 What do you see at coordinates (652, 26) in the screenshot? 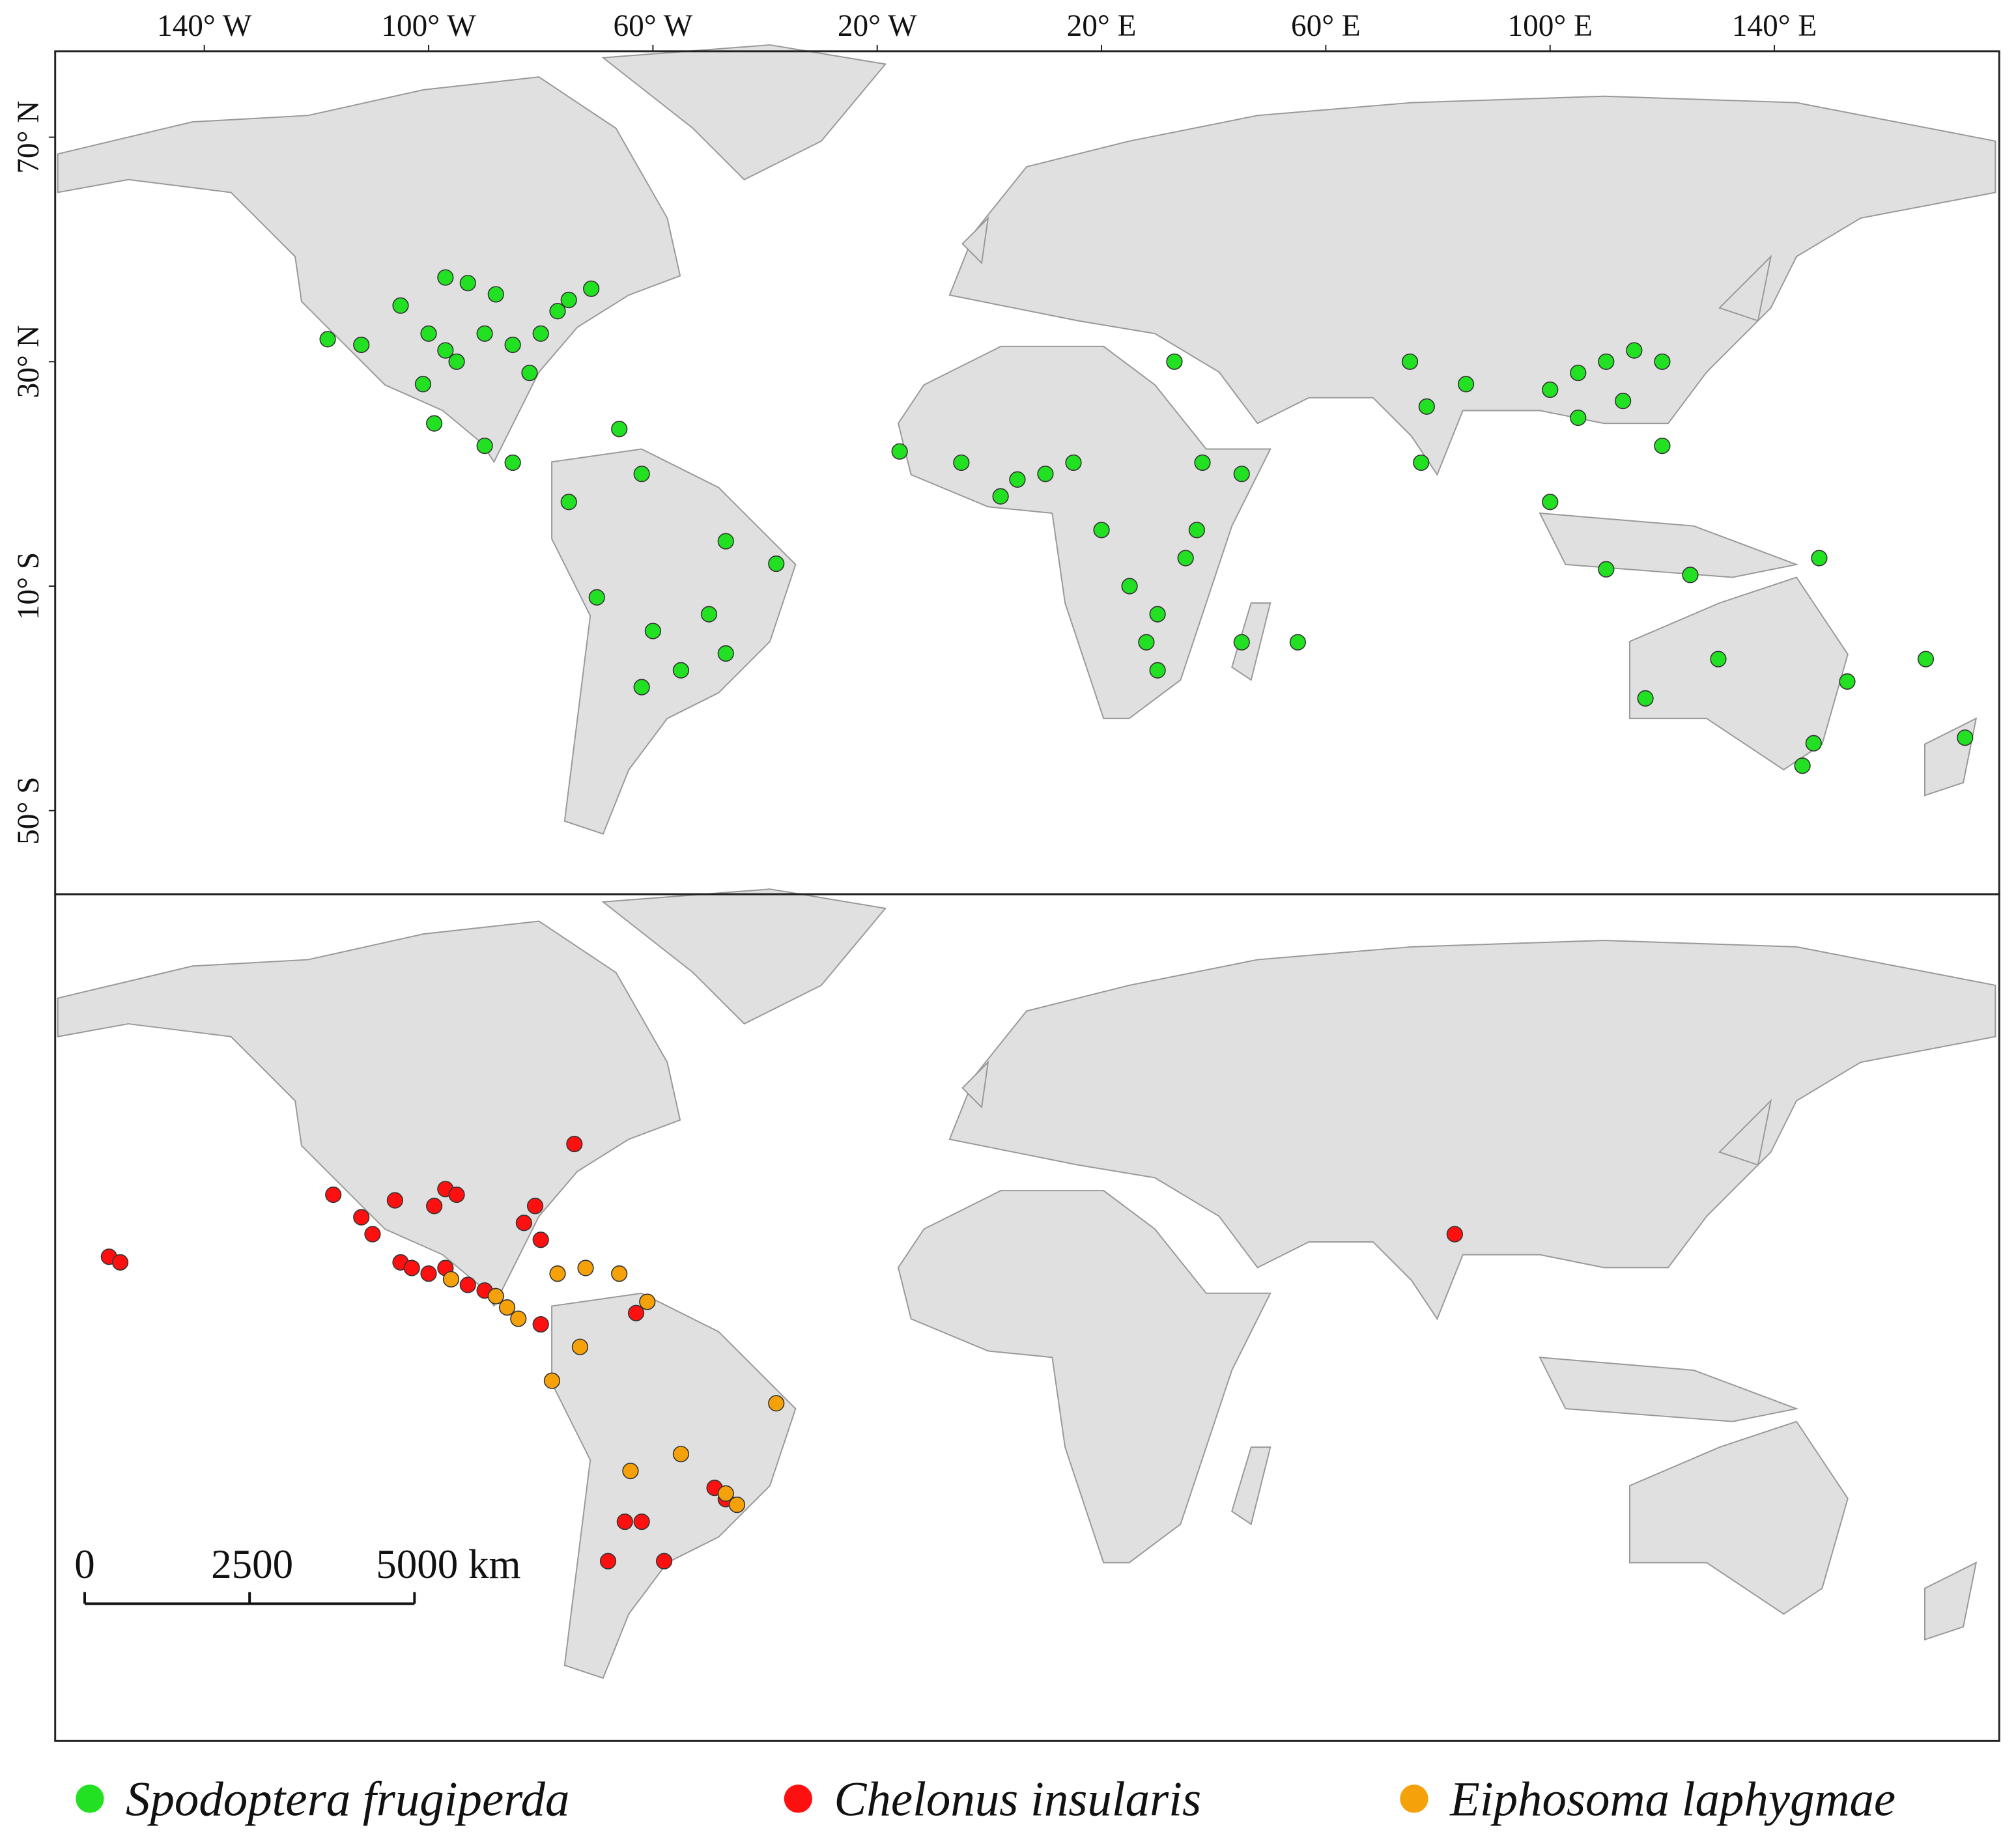
I see `x-tick-label: 60° W` at bounding box center [652, 26].